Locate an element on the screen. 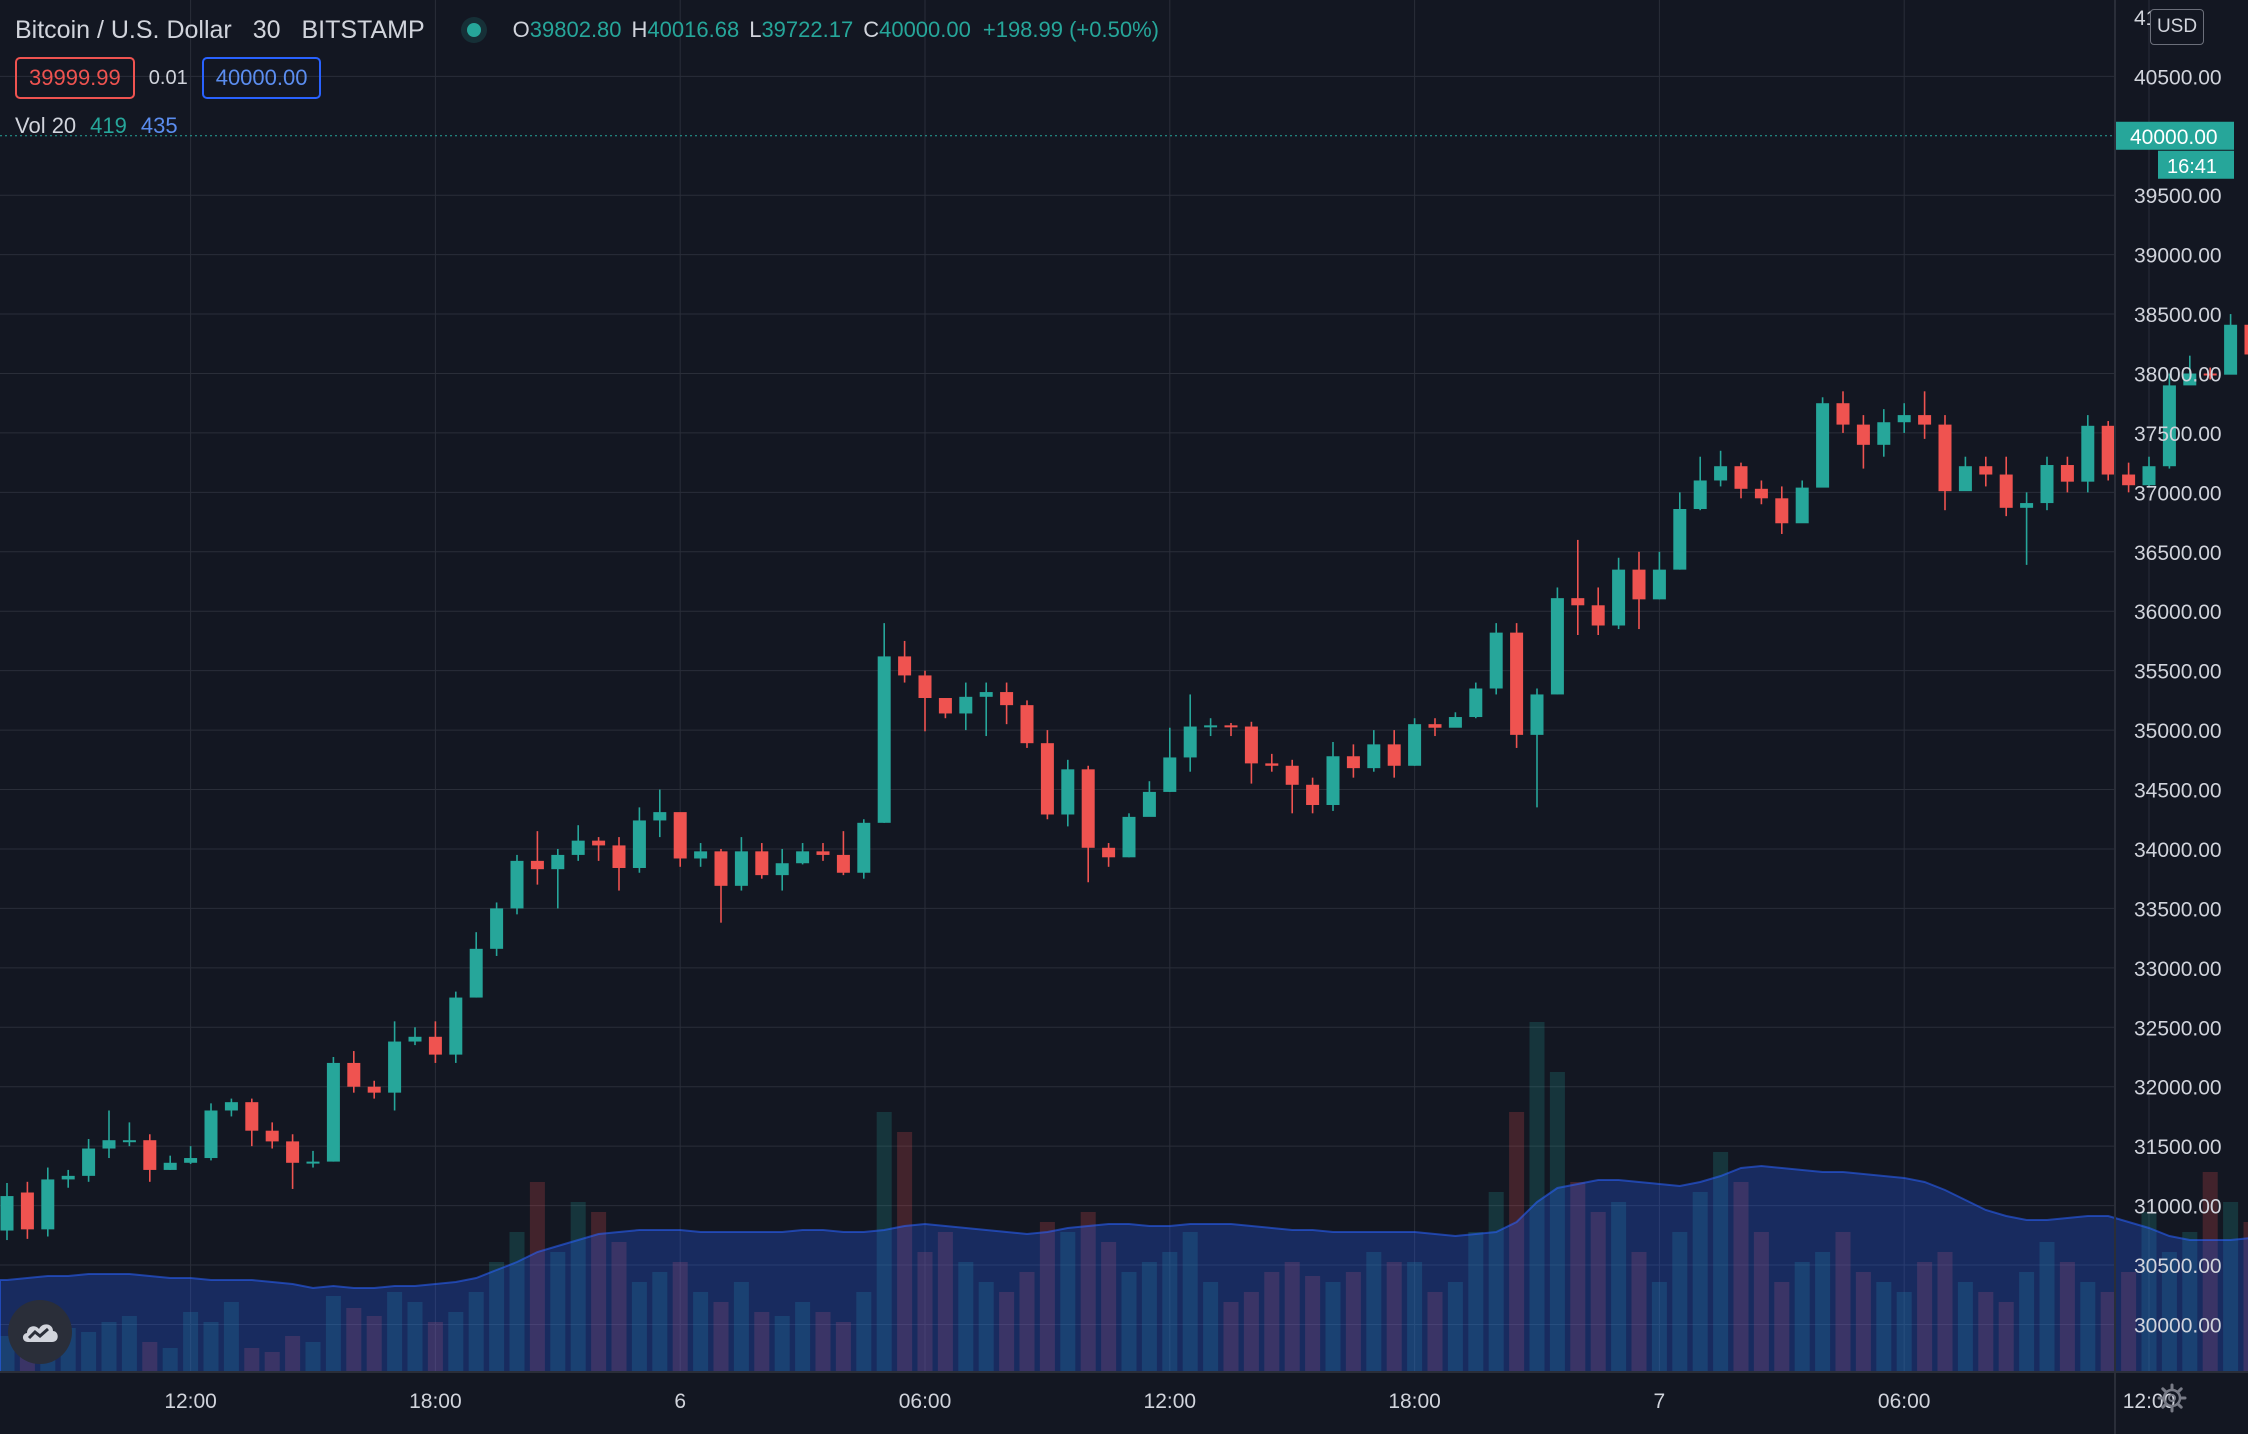  gear-icon is located at coordinates (2172, 1398).